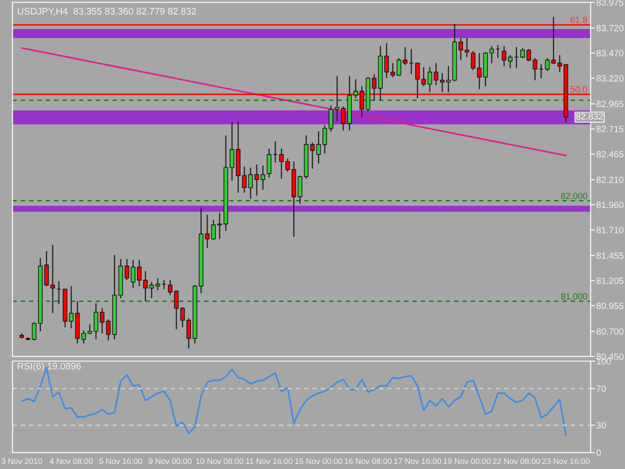  What do you see at coordinates (21, 461) in the screenshot?
I see `x-tick-label: 3 Nov 2010` at bounding box center [21, 461].